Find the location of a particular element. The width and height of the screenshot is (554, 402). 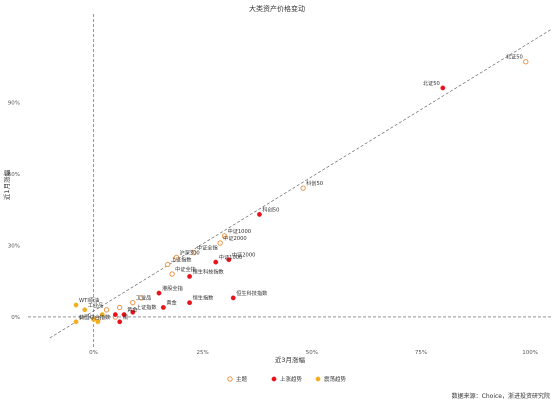

x-tick-label: 25% is located at coordinates (203, 353).